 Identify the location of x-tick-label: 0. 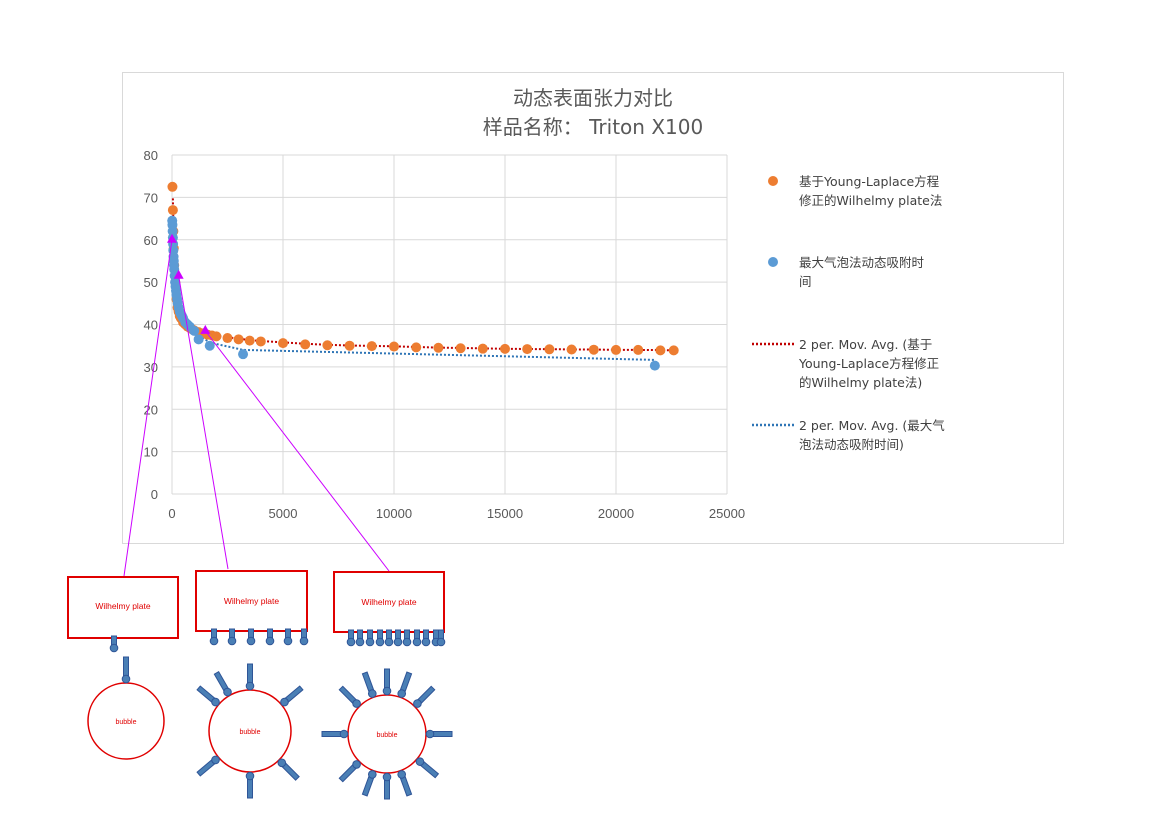
(171, 513).